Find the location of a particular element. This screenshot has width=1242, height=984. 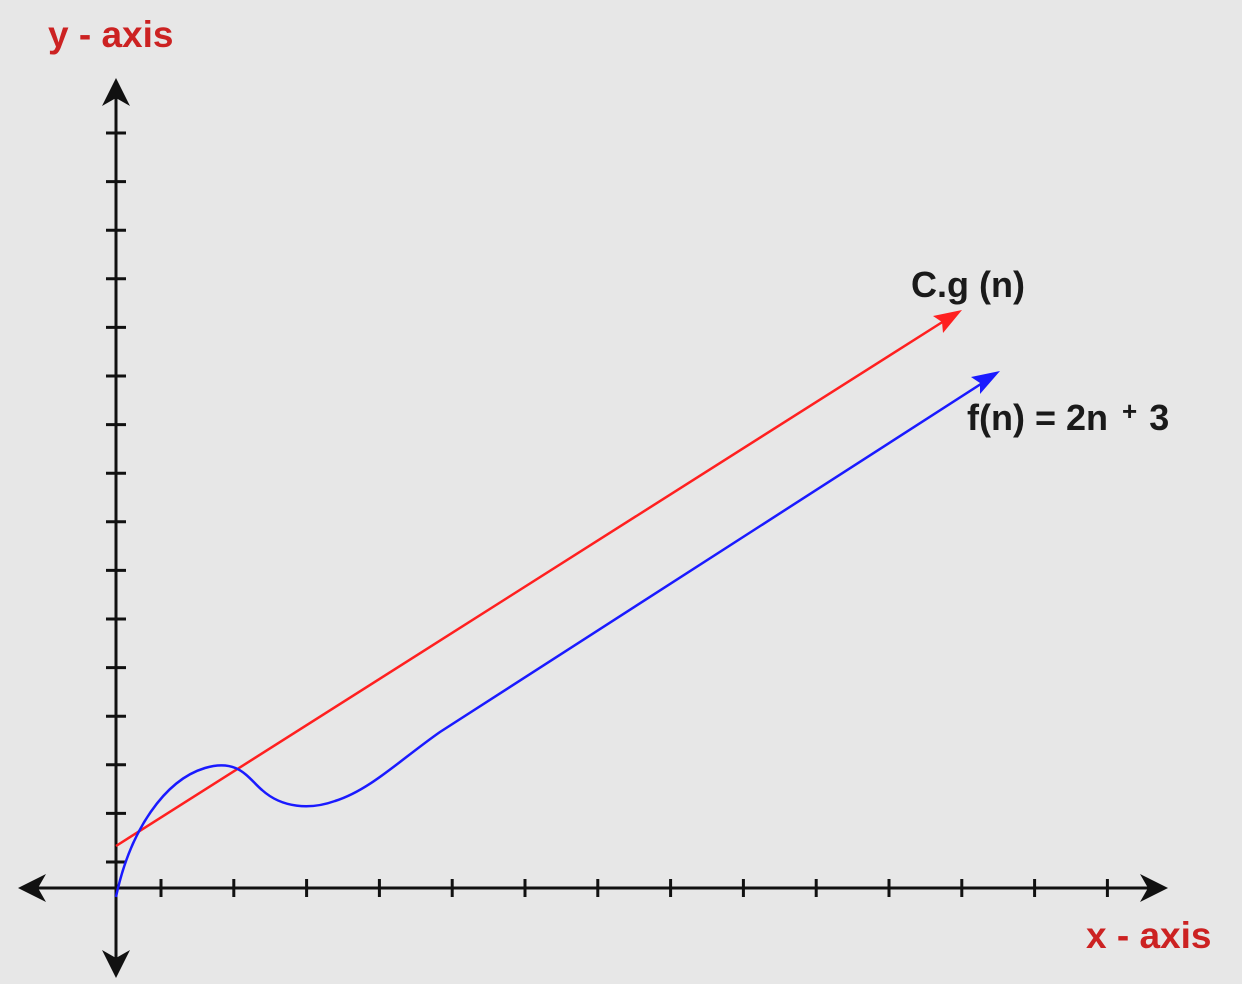

x-axis-left-arrow-icon is located at coordinates (32, 888).